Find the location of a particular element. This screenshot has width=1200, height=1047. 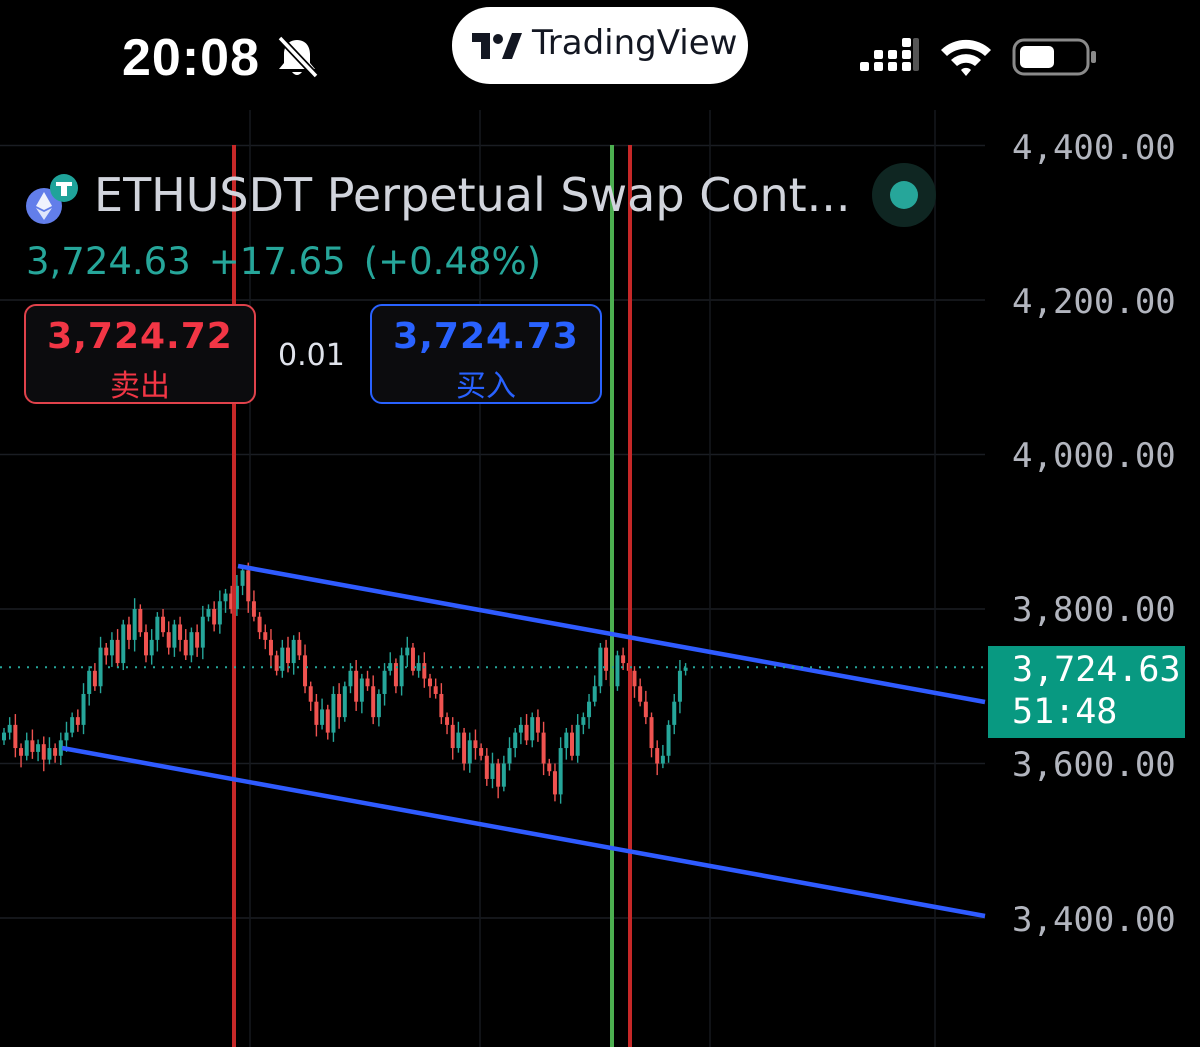

sell-price: 3,724.72 is located at coordinates (140, 336).